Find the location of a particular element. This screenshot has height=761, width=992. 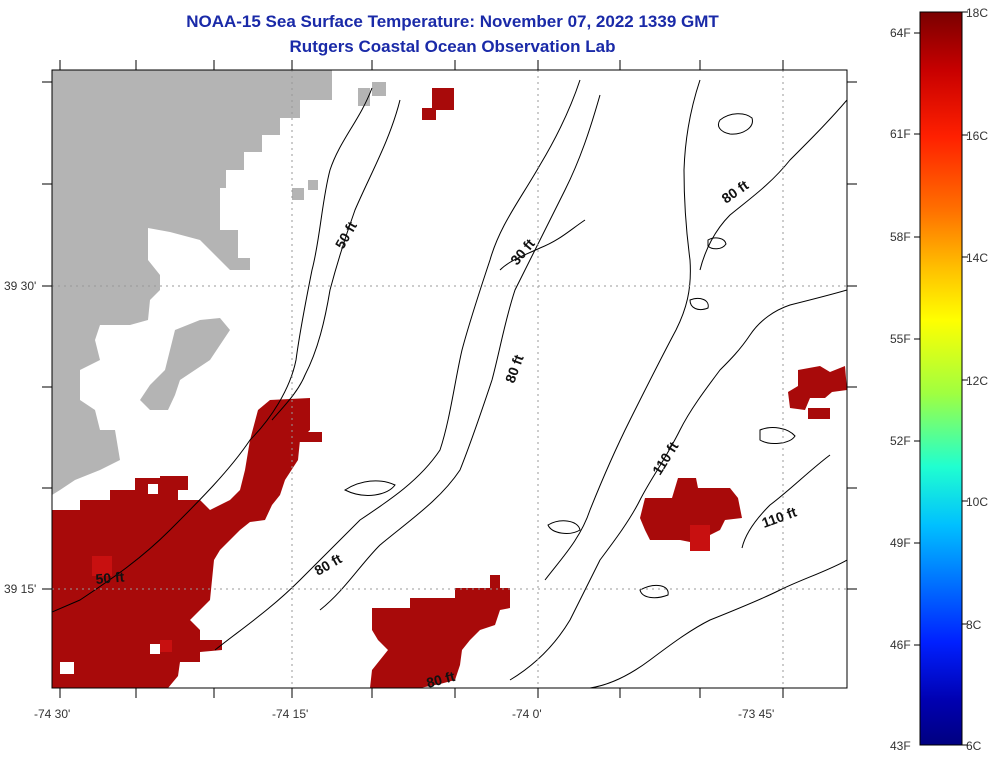

data-gaps is located at coordinates (110, 579).